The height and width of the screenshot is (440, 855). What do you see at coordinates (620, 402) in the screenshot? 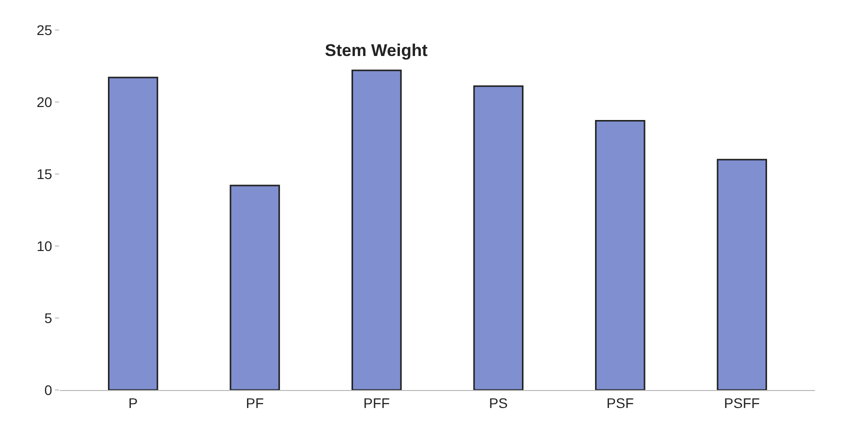
I see `x-tick-label: PSF` at bounding box center [620, 402].